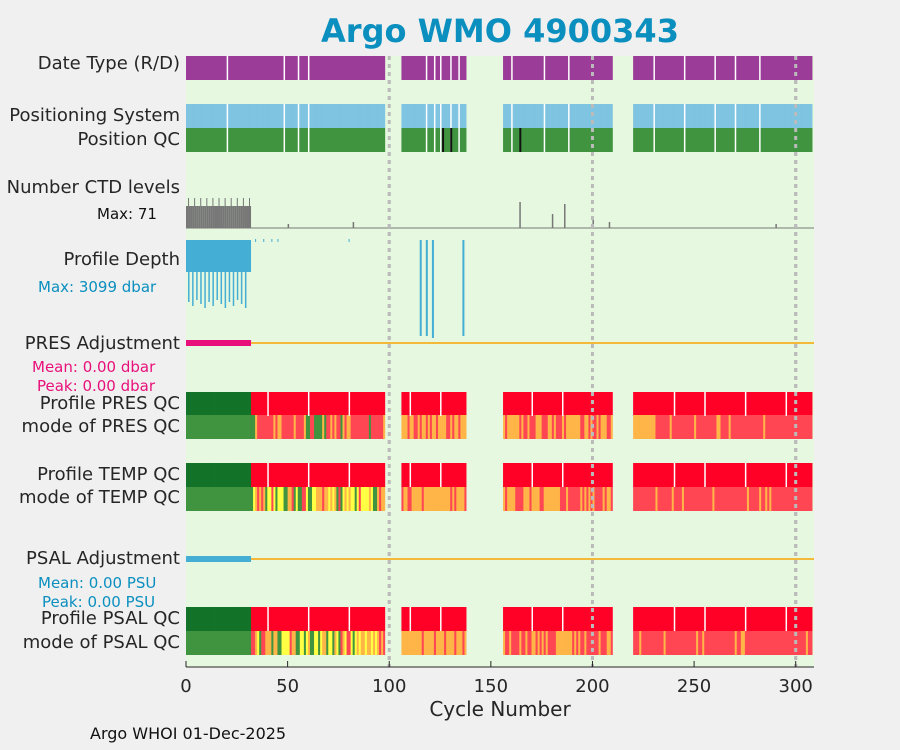 Image resolution: width=900 pixels, height=750 pixels. I want to click on pres-adjustment-bar, so click(219, 343).